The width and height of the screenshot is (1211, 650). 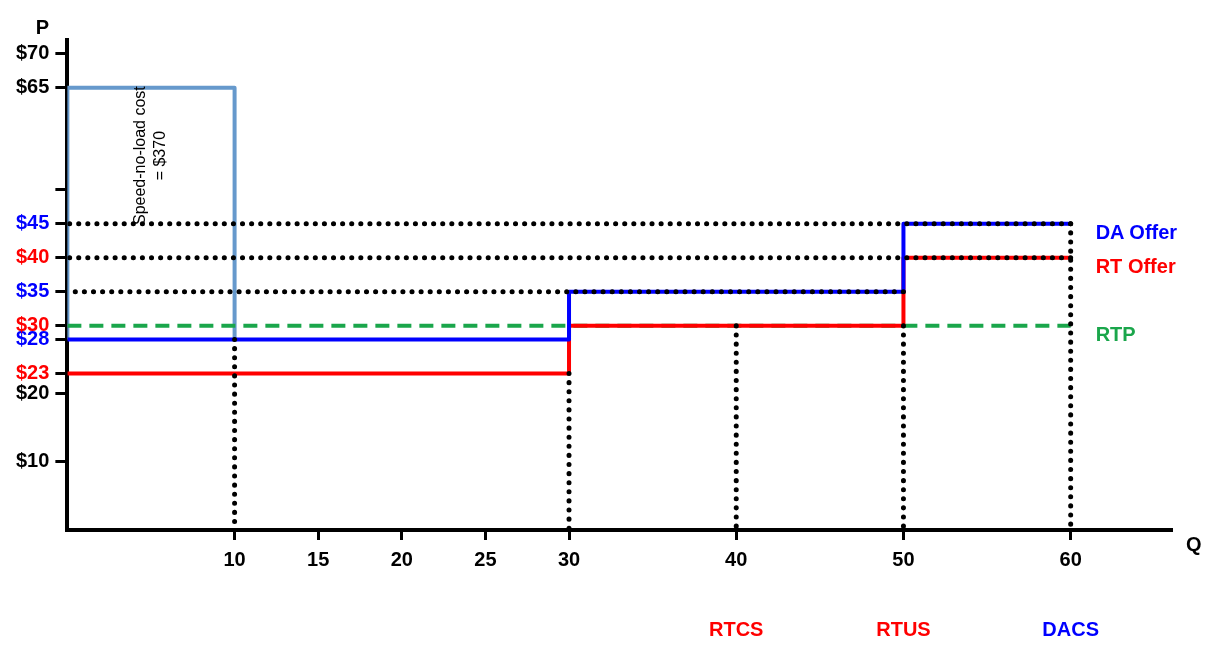 I want to click on text: DACS, so click(x=1071, y=628).